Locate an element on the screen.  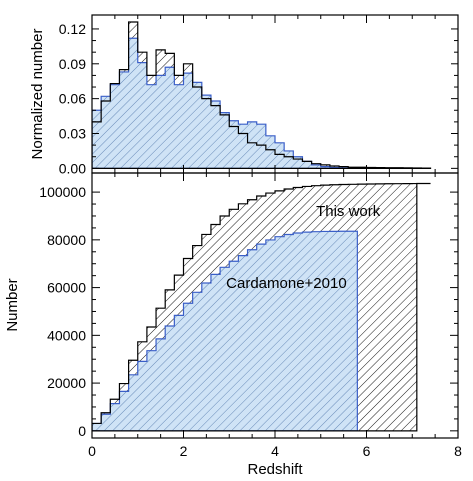
top-y-tick-label: 0.00 is located at coordinates (72, 168).